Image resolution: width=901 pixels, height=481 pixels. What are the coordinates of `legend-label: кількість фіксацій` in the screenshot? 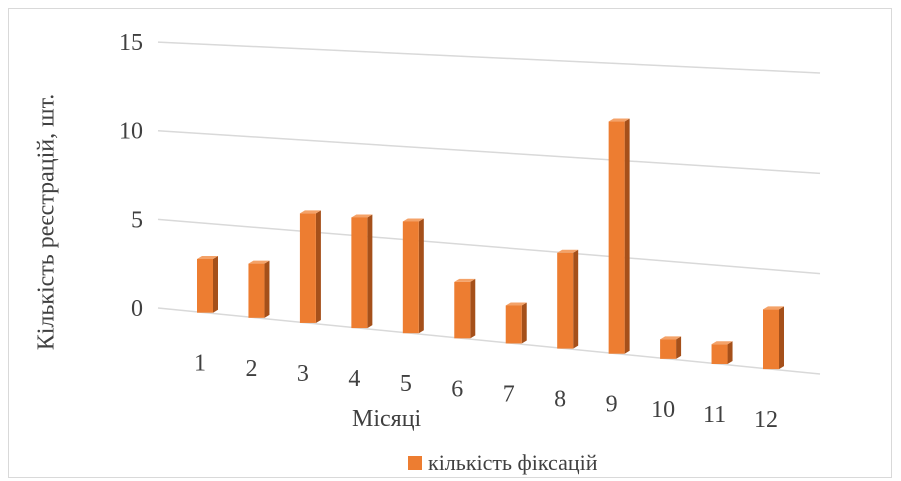 It's located at (513, 462).